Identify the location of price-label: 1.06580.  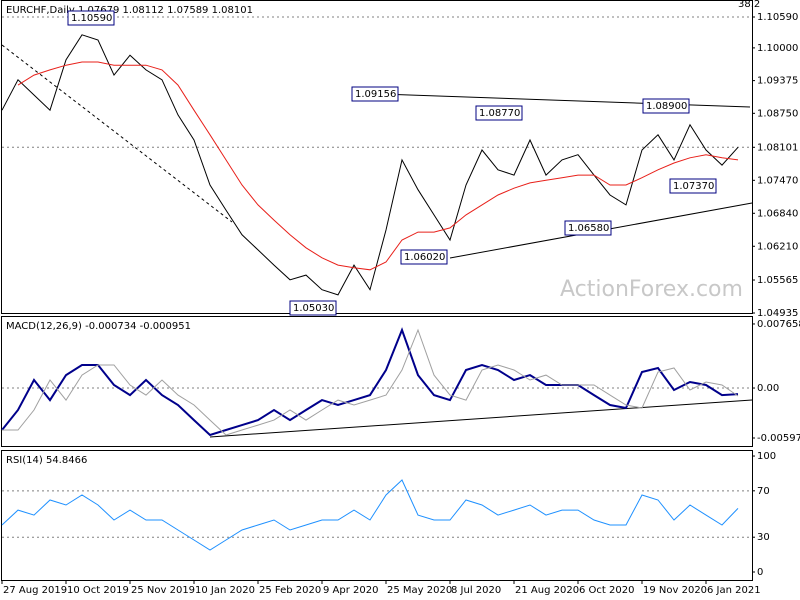
(588, 228).